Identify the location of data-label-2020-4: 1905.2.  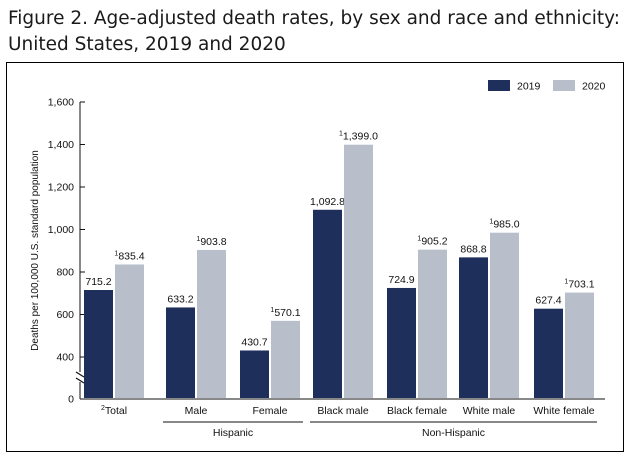
(432, 242).